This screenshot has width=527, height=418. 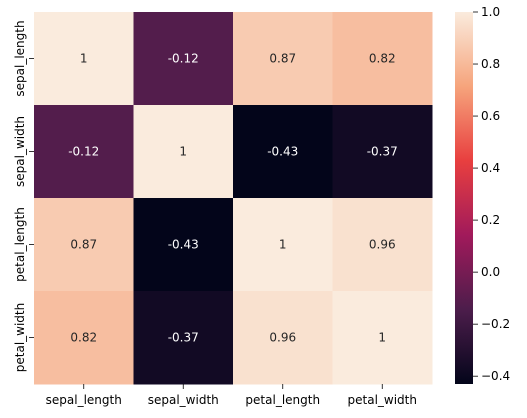 What do you see at coordinates (490, 272) in the screenshot?
I see `colorbar-tick-label: 0.0` at bounding box center [490, 272].